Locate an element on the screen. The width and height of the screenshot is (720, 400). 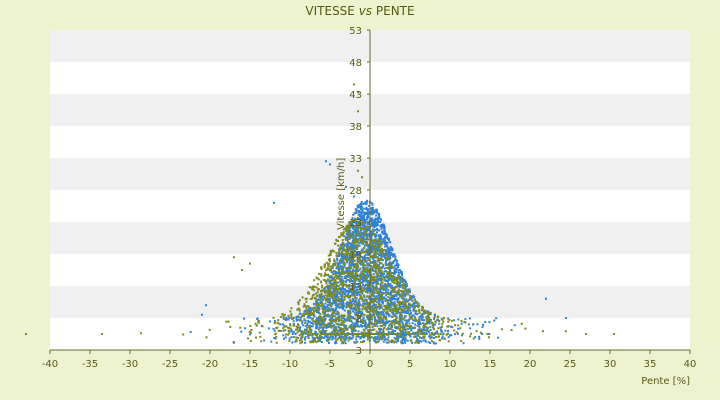
y-tick-label: 53 is located at coordinates (355, 31).